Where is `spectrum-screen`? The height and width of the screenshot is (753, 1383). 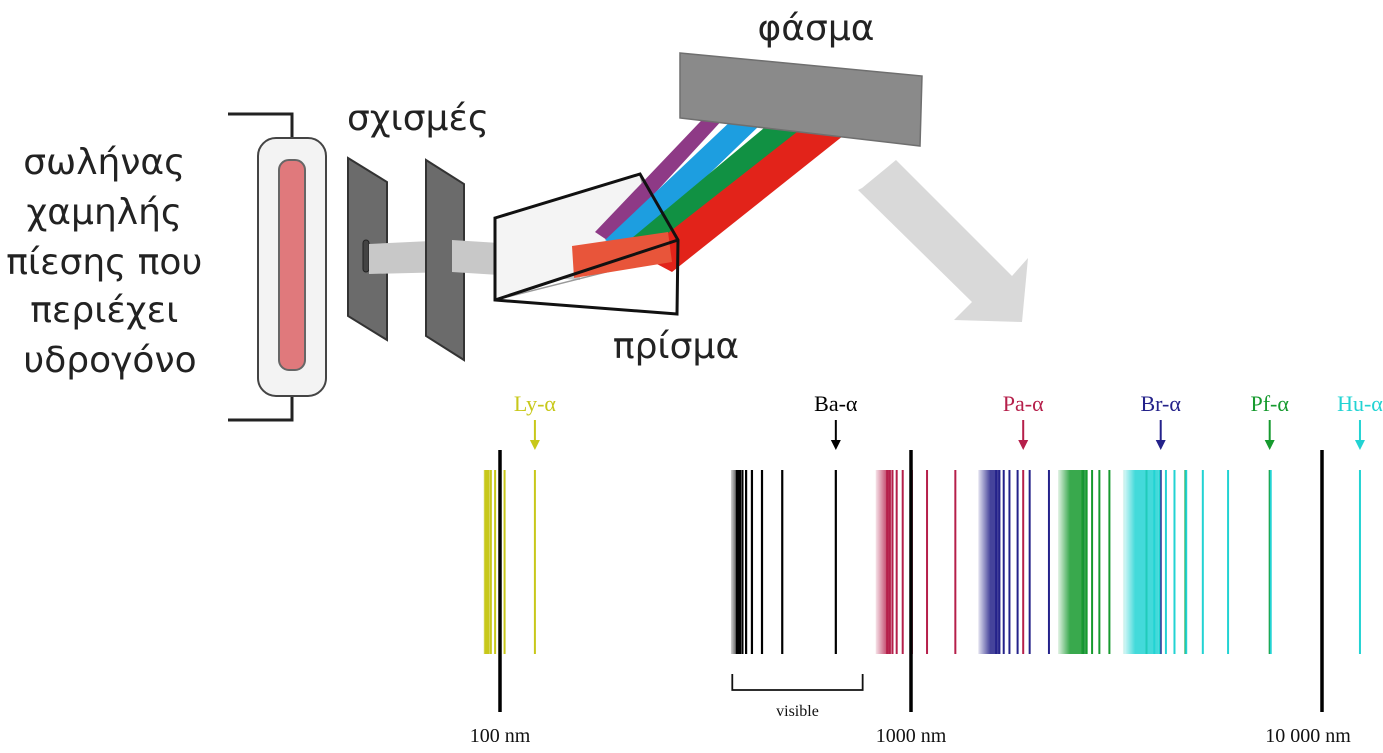
spectrum-screen is located at coordinates (801, 99).